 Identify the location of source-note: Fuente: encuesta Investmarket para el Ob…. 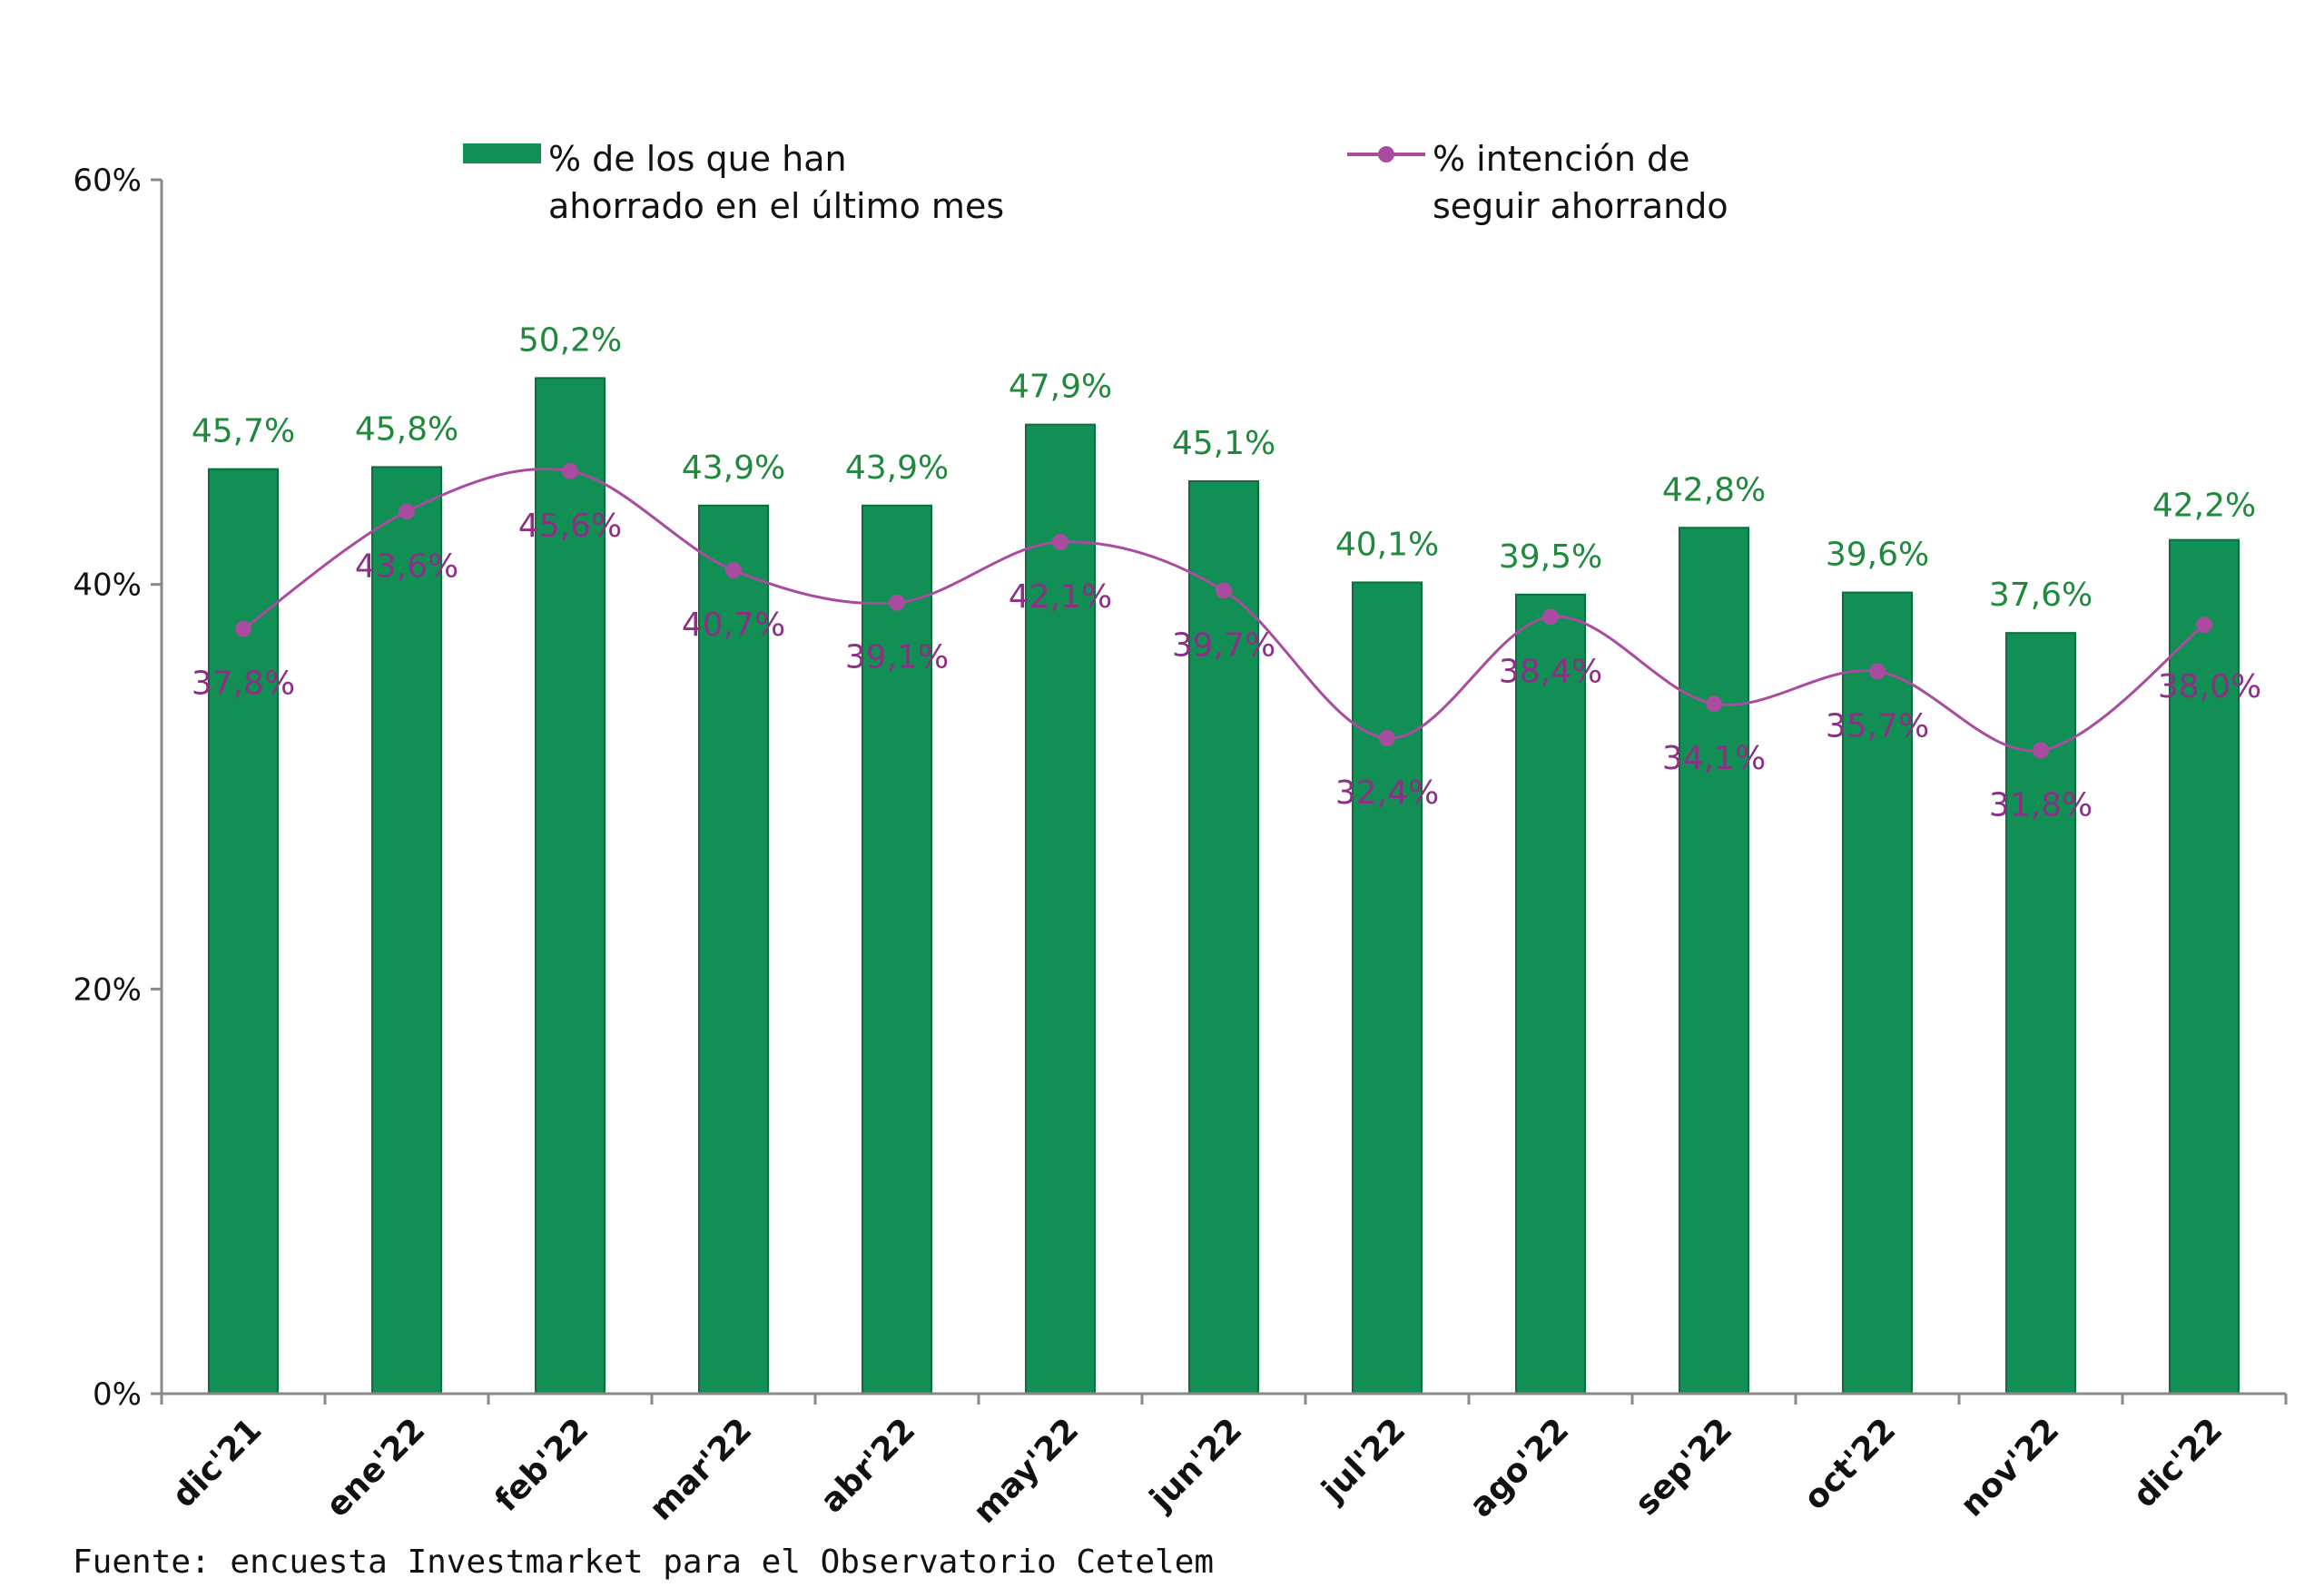
(644, 1562).